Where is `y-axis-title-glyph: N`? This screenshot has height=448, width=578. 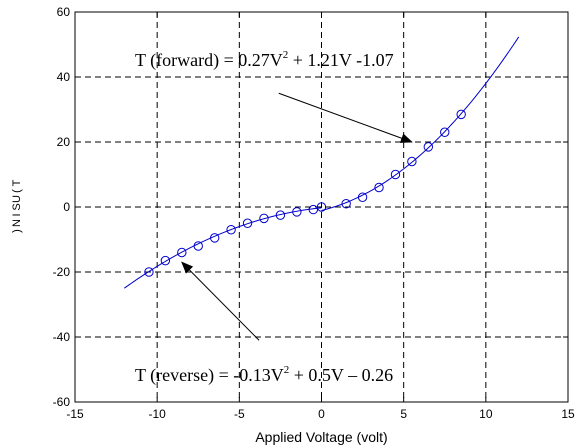 y-axis-title-glyph: N is located at coordinates (17, 223).